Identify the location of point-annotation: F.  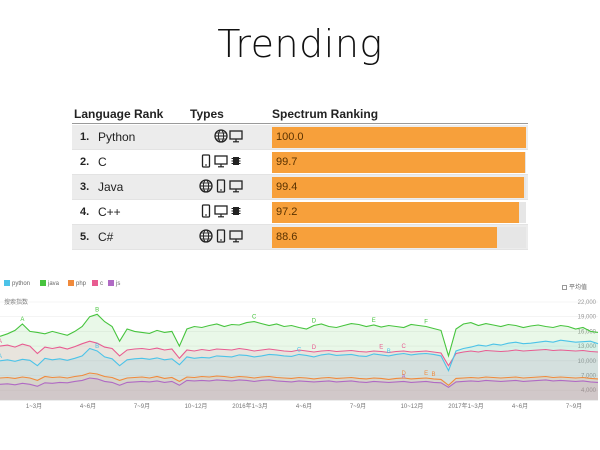
(426, 323).